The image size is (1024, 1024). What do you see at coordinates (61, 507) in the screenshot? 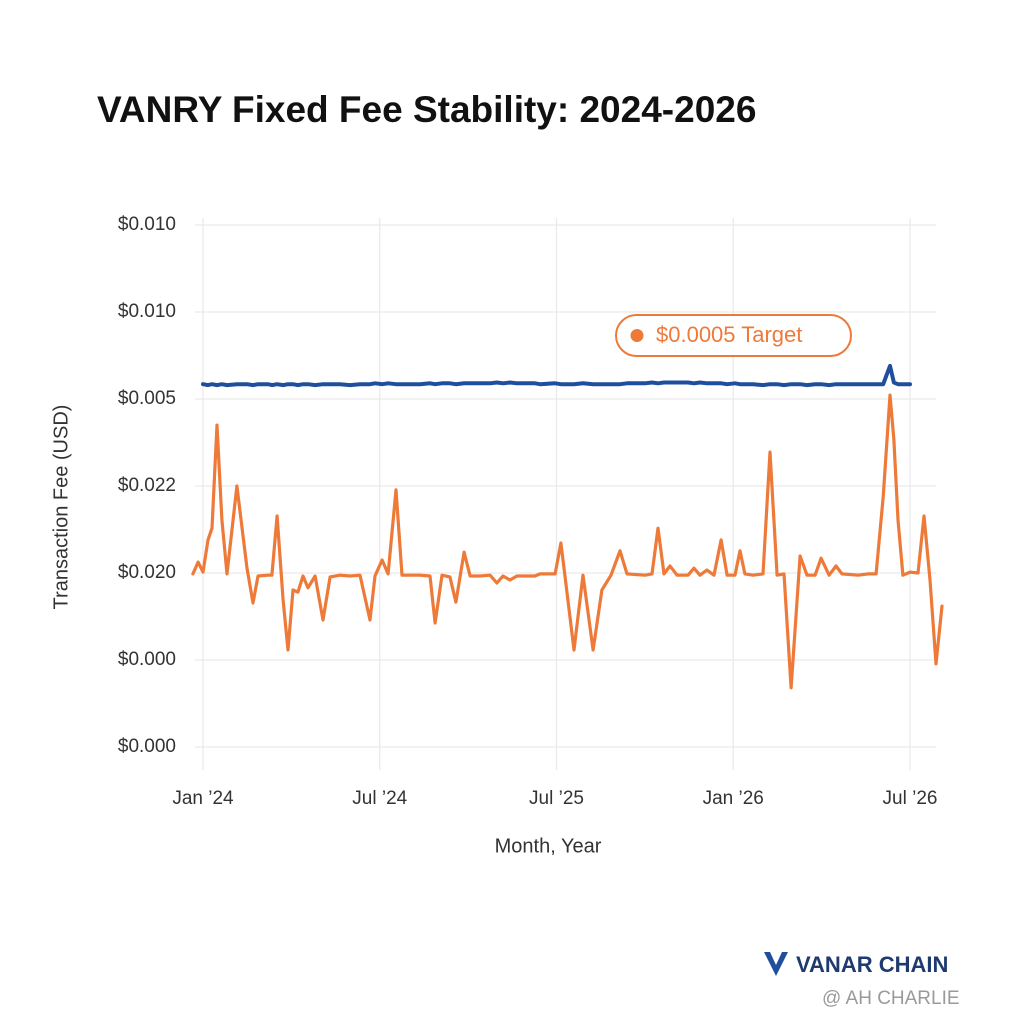
I see `y-axis-label: Transaction Fee (USD)` at bounding box center [61, 507].